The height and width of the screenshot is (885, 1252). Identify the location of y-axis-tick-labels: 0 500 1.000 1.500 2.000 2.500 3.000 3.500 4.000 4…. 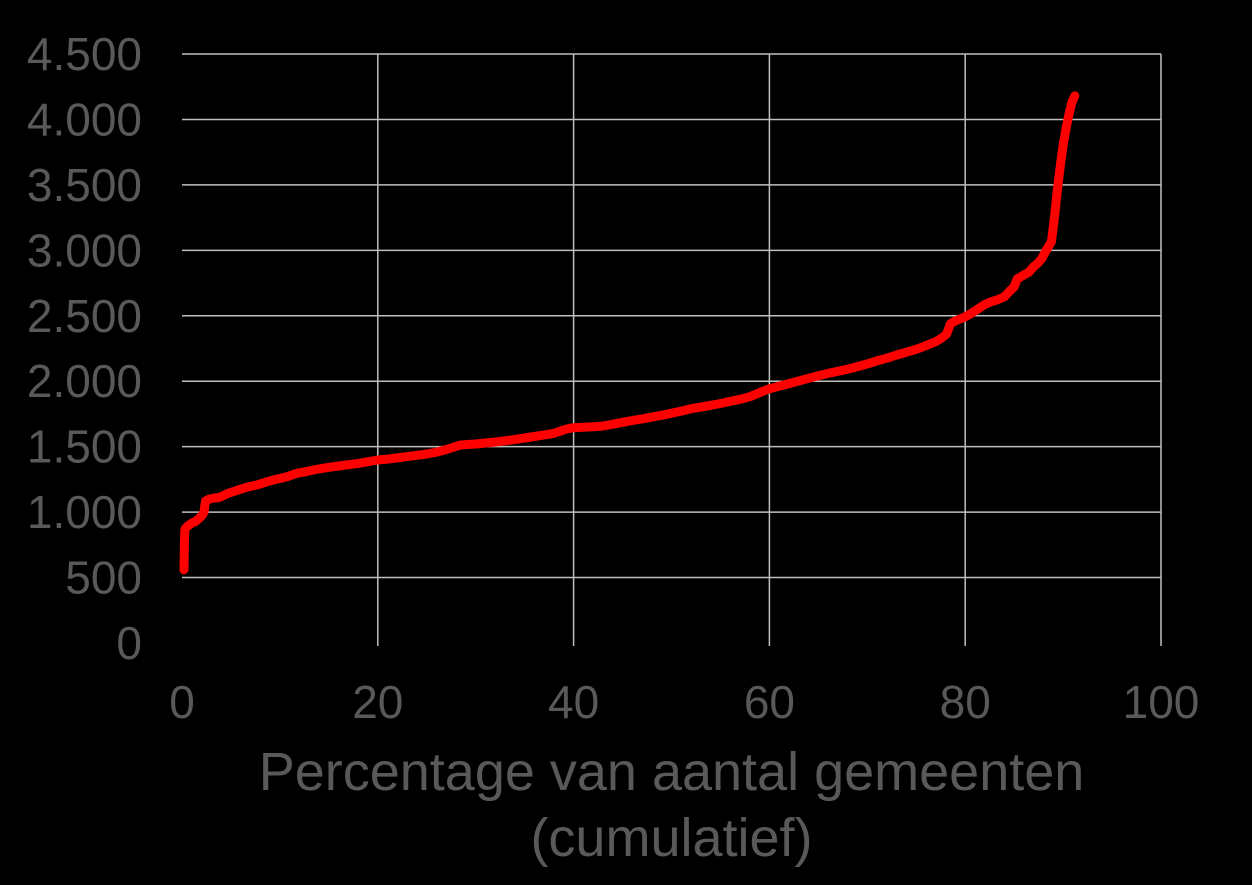
(84, 348).